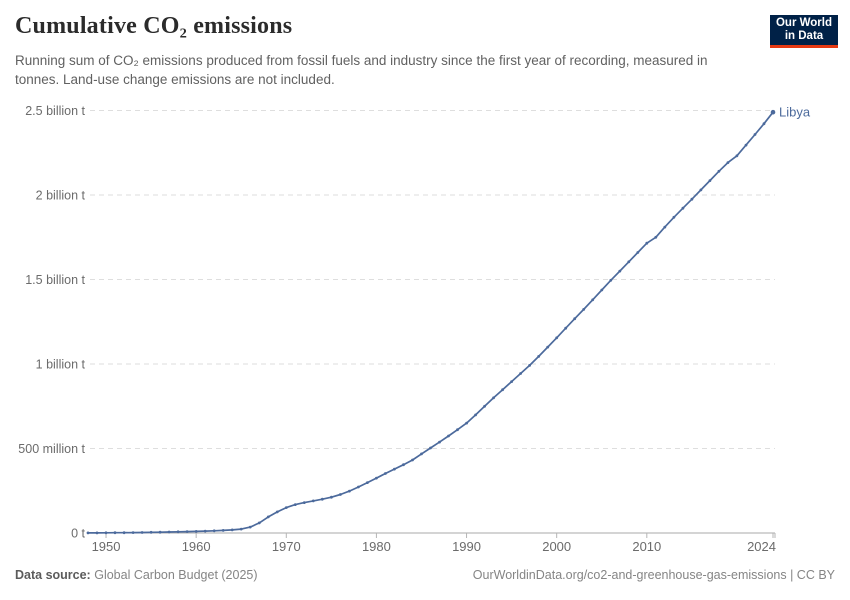  Describe the element at coordinates (646, 546) in the screenshot. I see `x-tick-label: 2010` at that location.